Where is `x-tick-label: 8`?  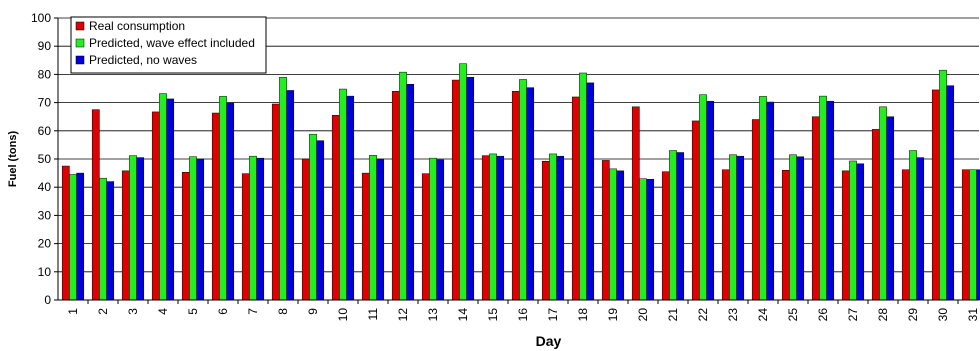 x-tick-label: 8 is located at coordinates (283, 311).